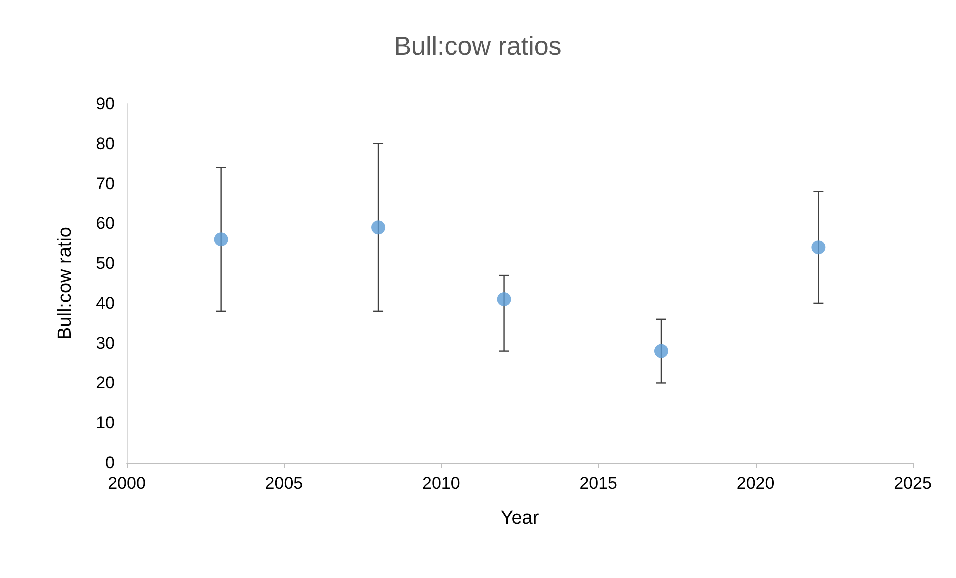  Describe the element at coordinates (599, 483) in the screenshot. I see `x-tick-label: 2015` at that location.